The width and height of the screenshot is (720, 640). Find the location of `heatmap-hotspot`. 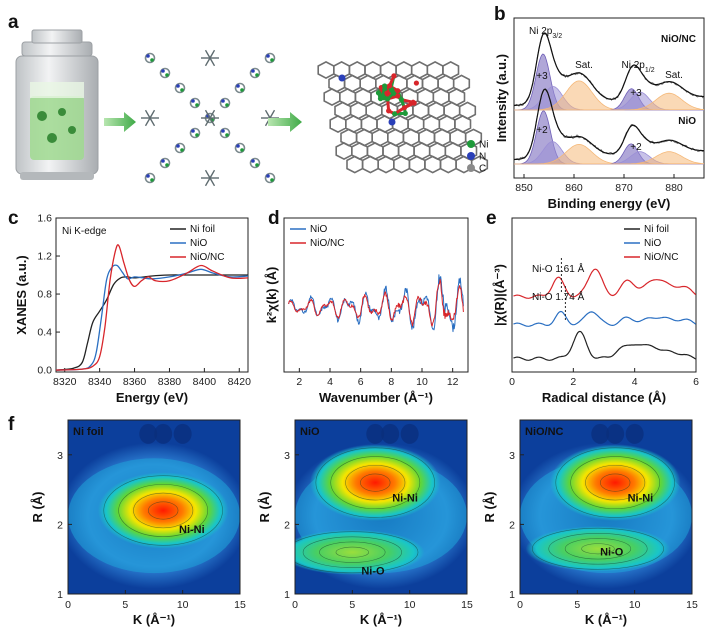

heatmap-hotspot is located at coordinates (598, 549).